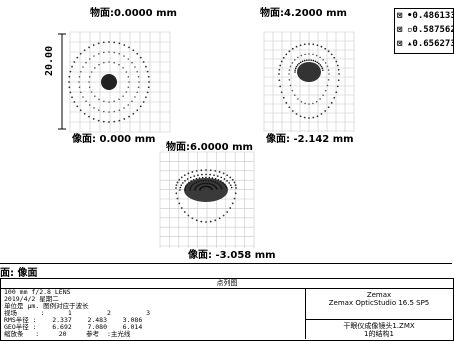 The width and height of the screenshot is (454, 341). I want to click on legend-item-2: ⊠ ▫0.587562, so click(424, 30).